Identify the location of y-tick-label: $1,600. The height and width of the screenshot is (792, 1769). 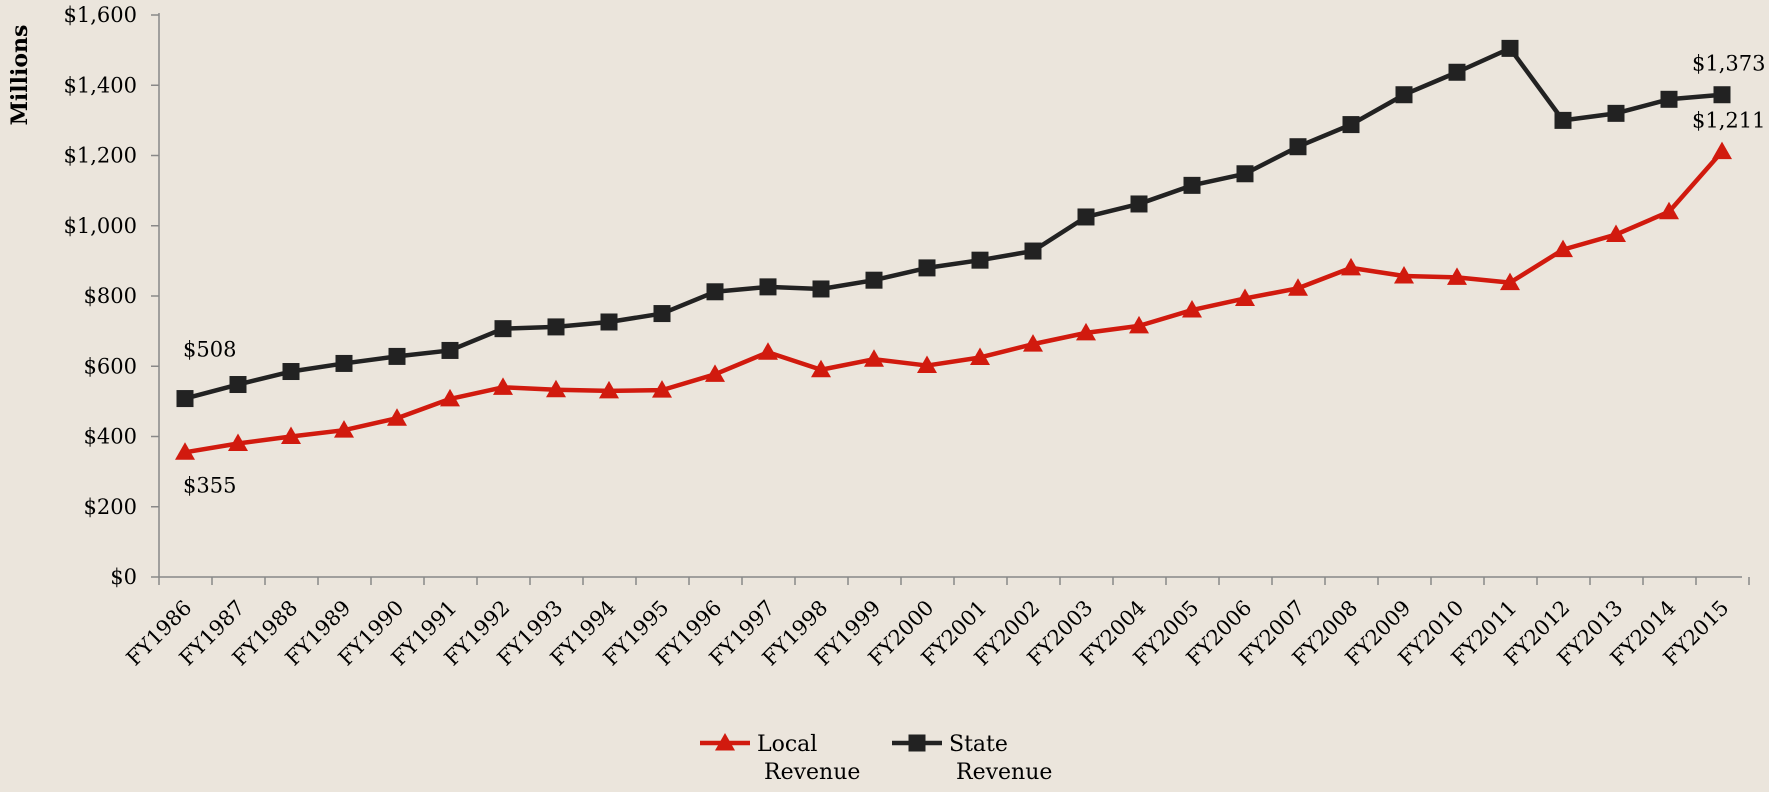
(100, 15).